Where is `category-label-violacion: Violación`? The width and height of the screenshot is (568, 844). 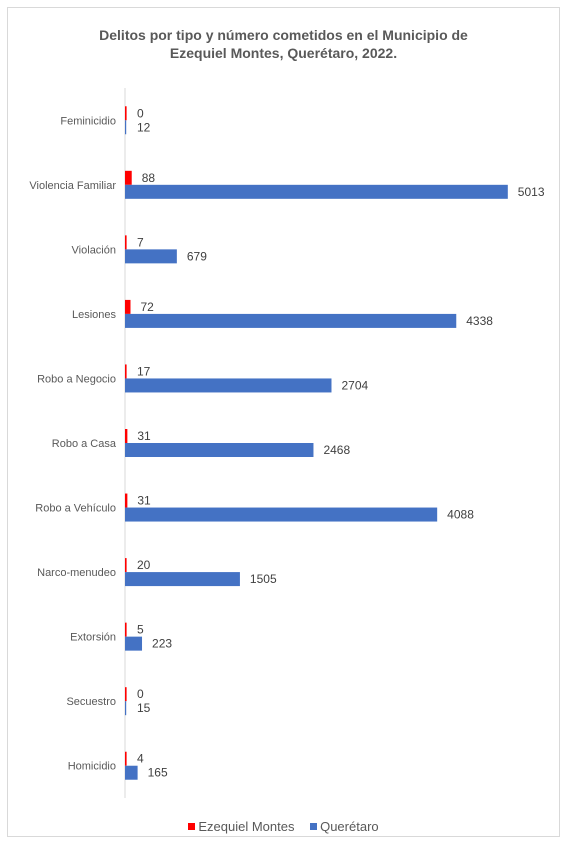
category-label-violacion: Violación is located at coordinates (94, 250).